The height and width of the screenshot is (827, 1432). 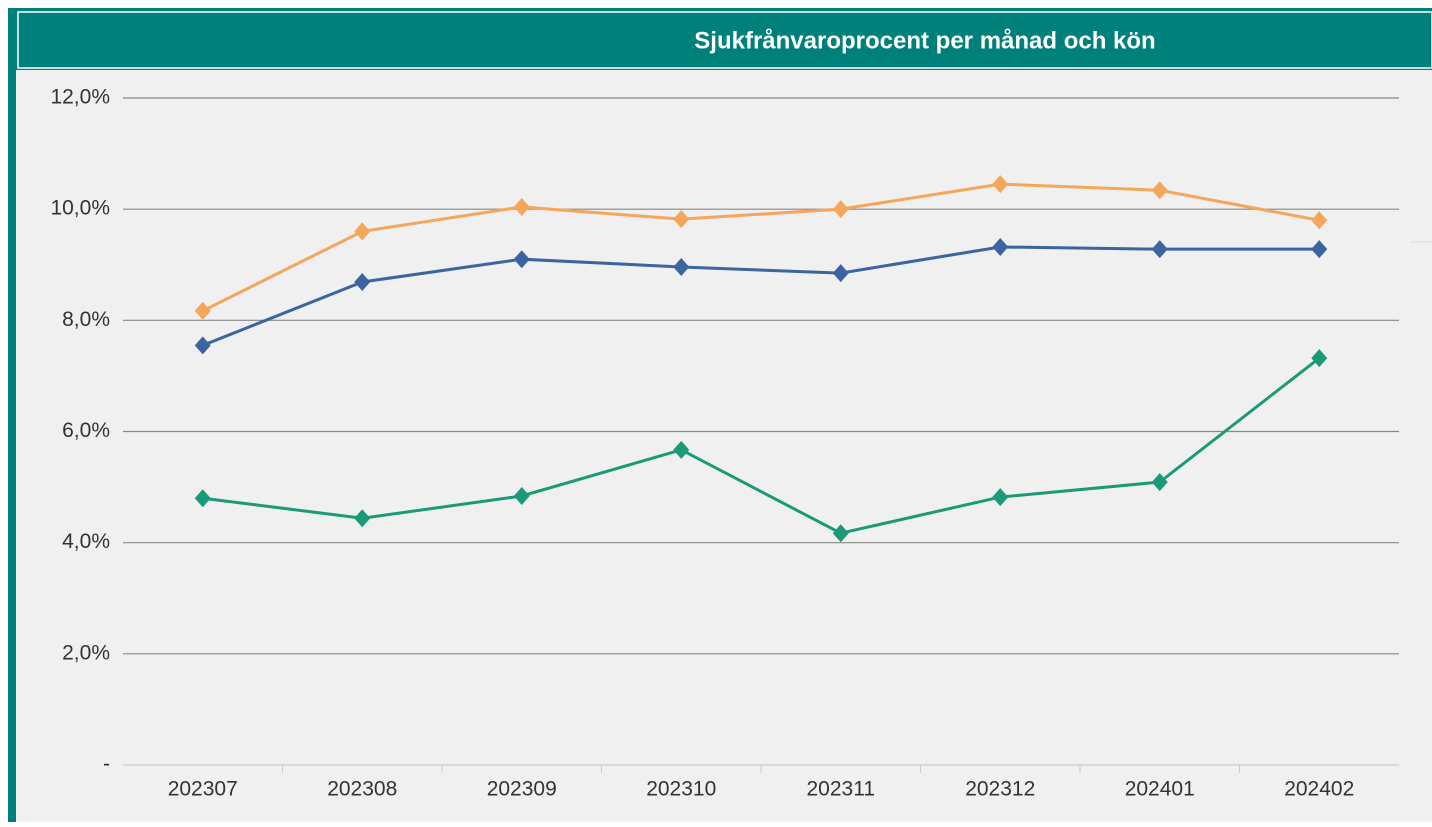 I want to click on y-tick-label: 8,0%, so click(x=86, y=319).